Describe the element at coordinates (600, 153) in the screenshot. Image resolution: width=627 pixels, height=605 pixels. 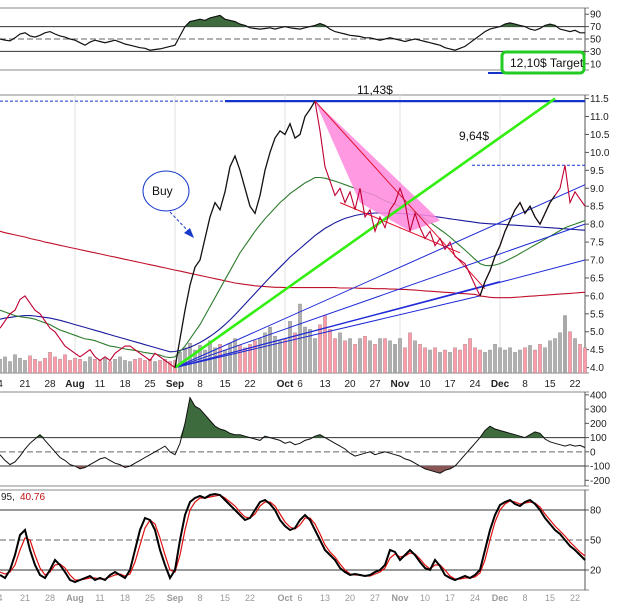
I see `y-tick-label: 10.0` at that location.